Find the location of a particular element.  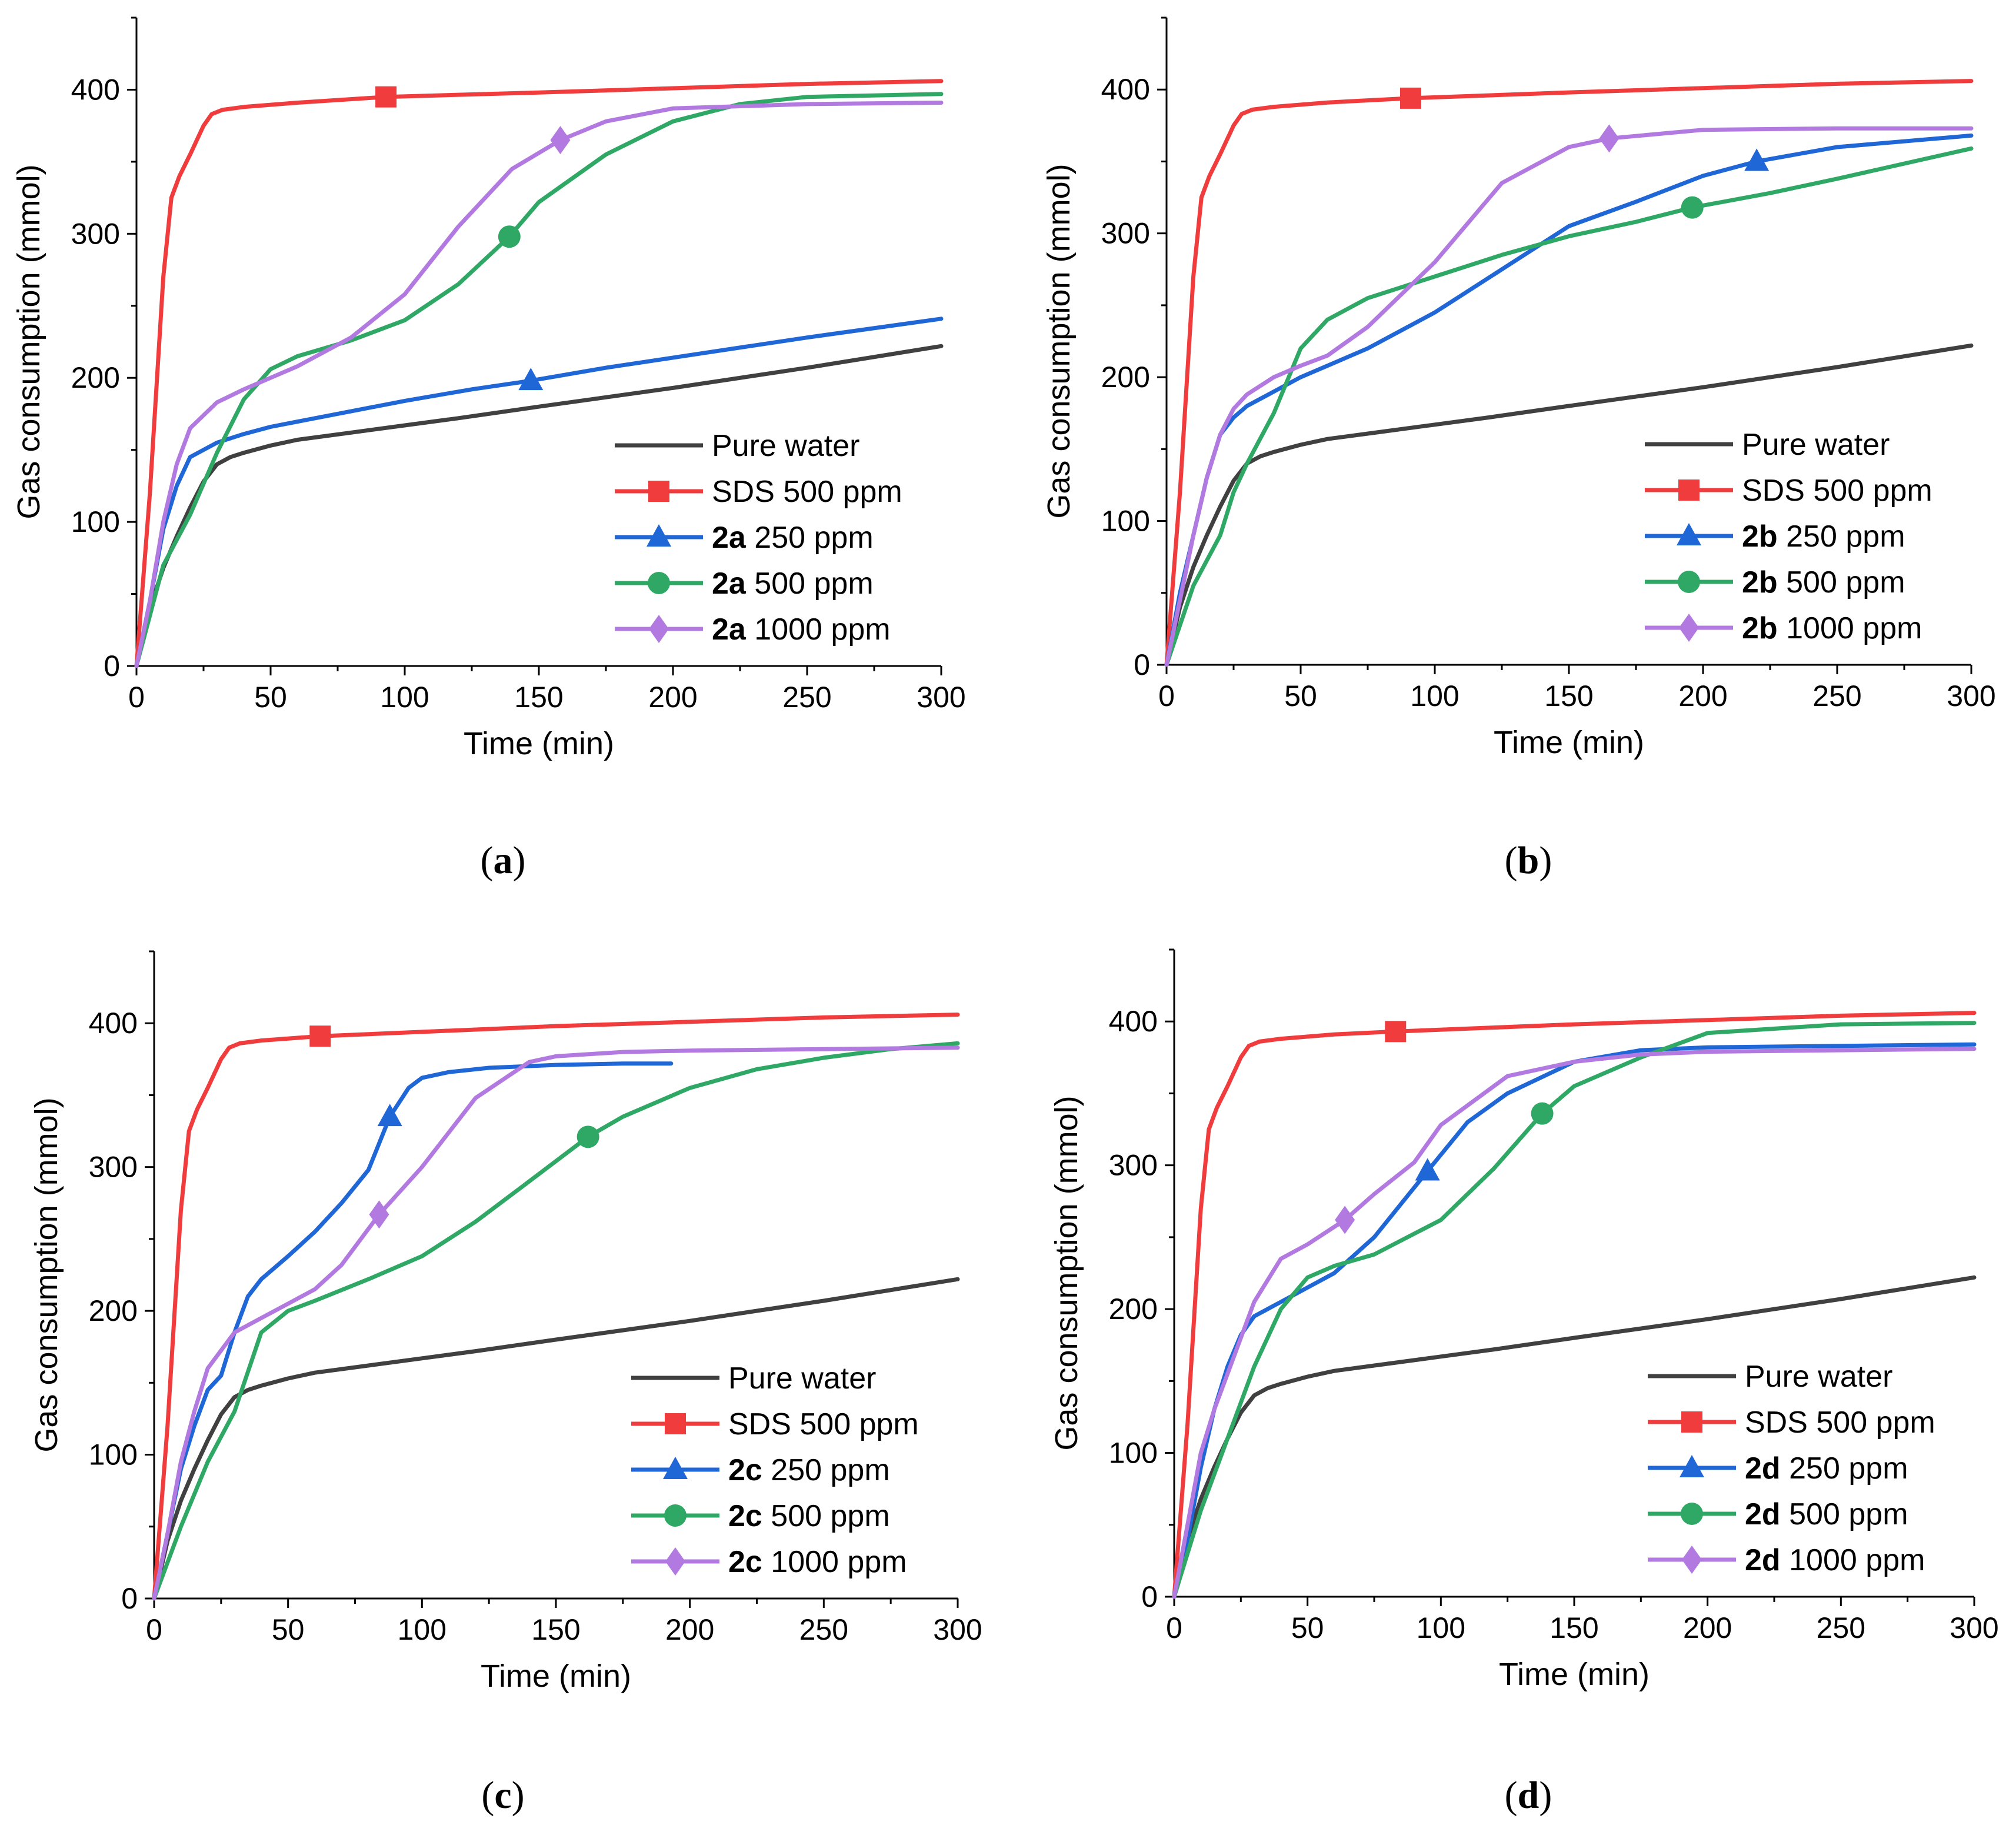

legend-label-c1000: 2d 1000 ppm is located at coordinates (1835, 1560).